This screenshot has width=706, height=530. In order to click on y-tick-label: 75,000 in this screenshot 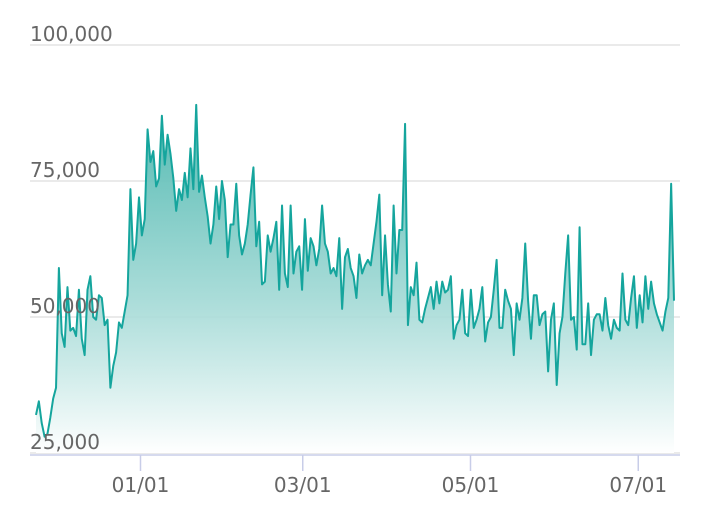, I will do `click(65, 170)`.